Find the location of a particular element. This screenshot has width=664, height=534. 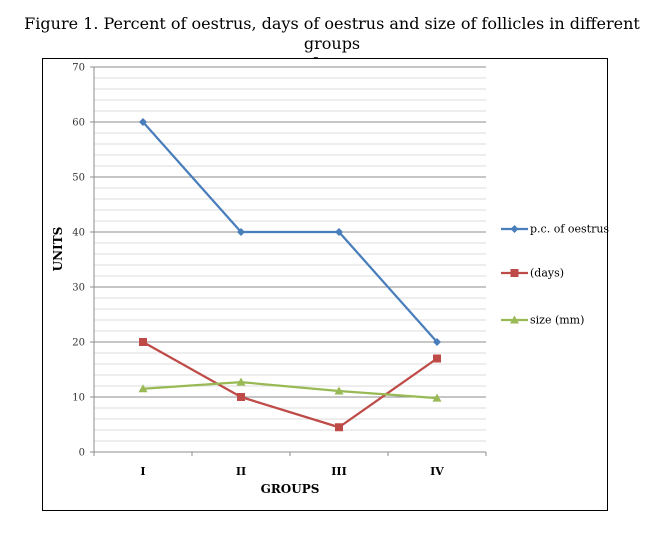

y-tick-label: 0 is located at coordinates (82, 453).